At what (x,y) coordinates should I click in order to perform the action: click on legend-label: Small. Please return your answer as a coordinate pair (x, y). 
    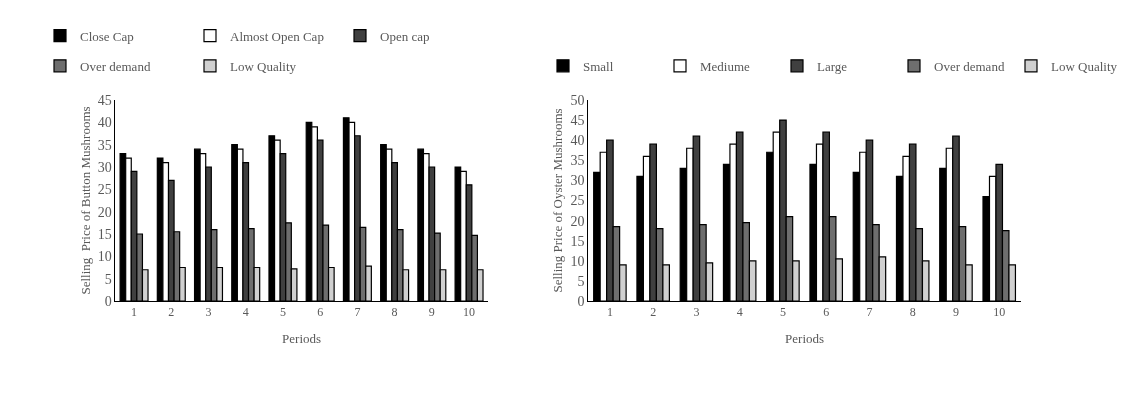
    Looking at the image, I should click on (598, 66).